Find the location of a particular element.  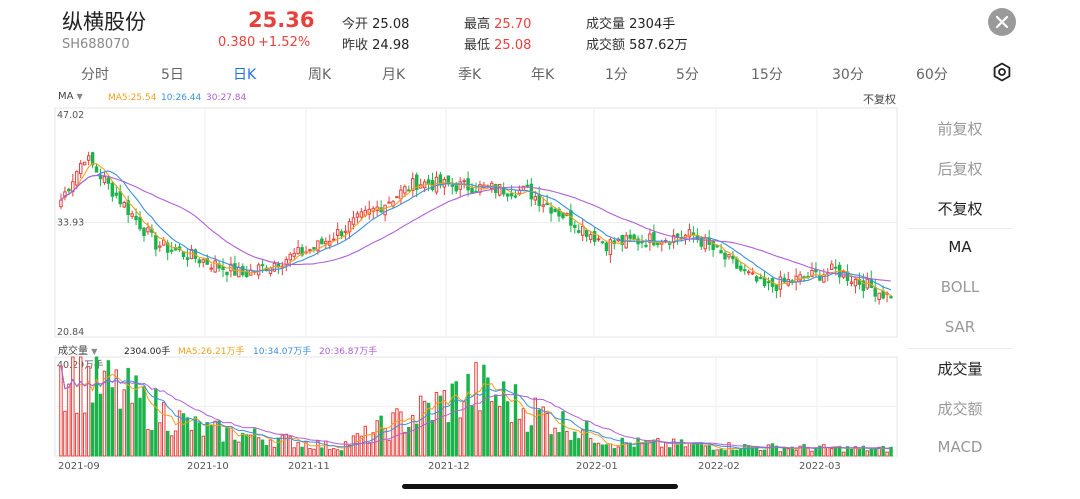

side-main-2: SAR is located at coordinates (960, 327).